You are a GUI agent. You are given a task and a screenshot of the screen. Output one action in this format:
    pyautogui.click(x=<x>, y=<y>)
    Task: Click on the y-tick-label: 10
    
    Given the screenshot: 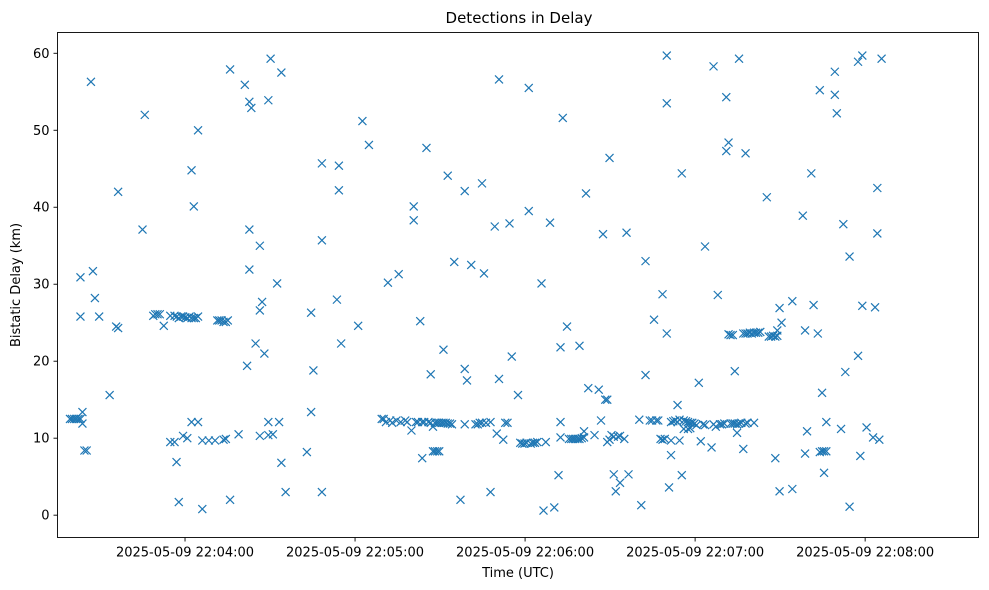 What is the action you would take?
    pyautogui.click(x=41, y=439)
    